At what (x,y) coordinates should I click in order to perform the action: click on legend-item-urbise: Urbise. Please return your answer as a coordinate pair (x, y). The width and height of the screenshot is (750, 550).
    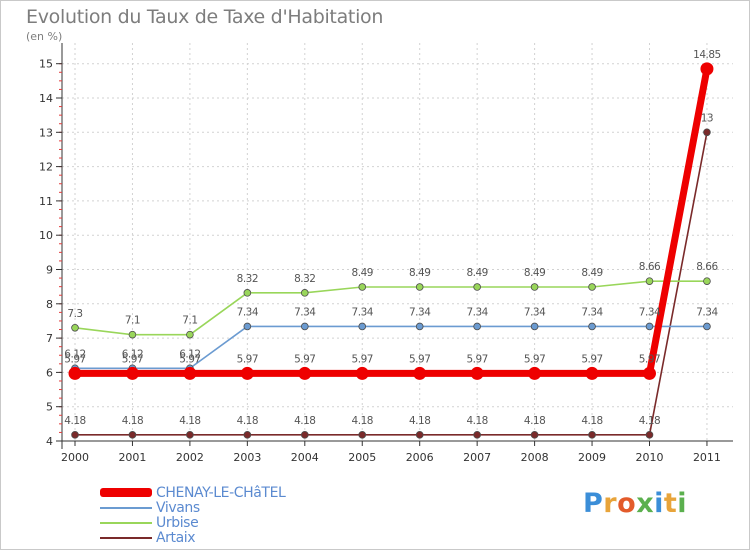
    Looking at the image, I should click on (230, 523).